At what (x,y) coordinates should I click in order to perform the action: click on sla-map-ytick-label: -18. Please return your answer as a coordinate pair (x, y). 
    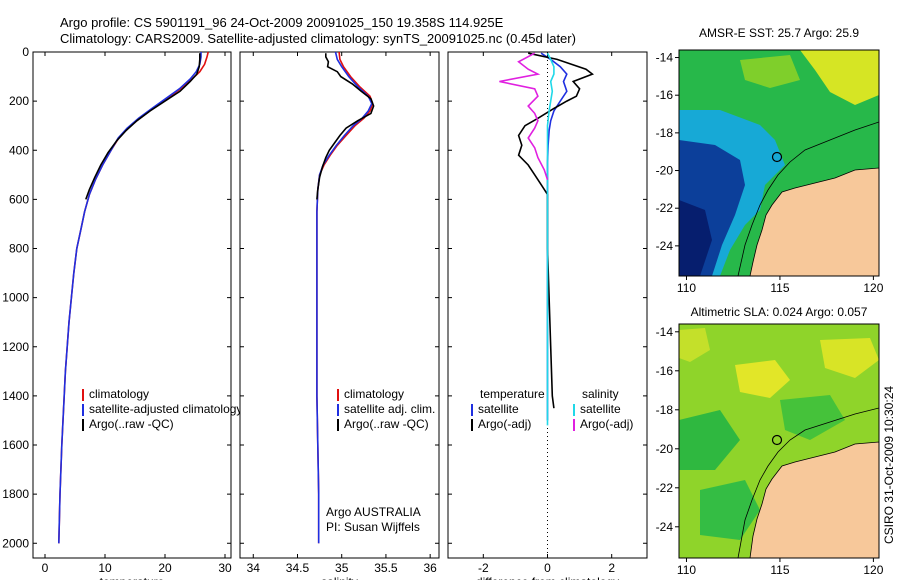
    Looking at the image, I should click on (665, 410).